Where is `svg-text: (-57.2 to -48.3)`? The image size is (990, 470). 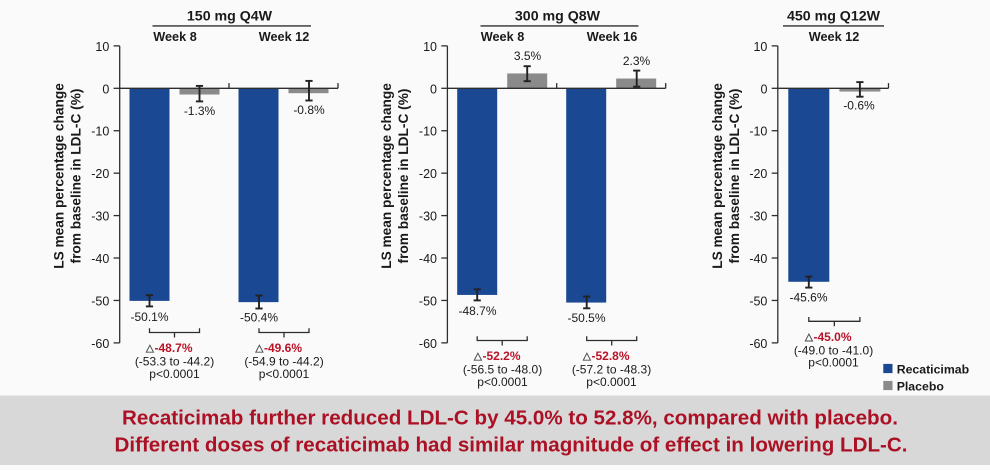
svg-text: (-57.2 to -48.3) is located at coordinates (611, 370).